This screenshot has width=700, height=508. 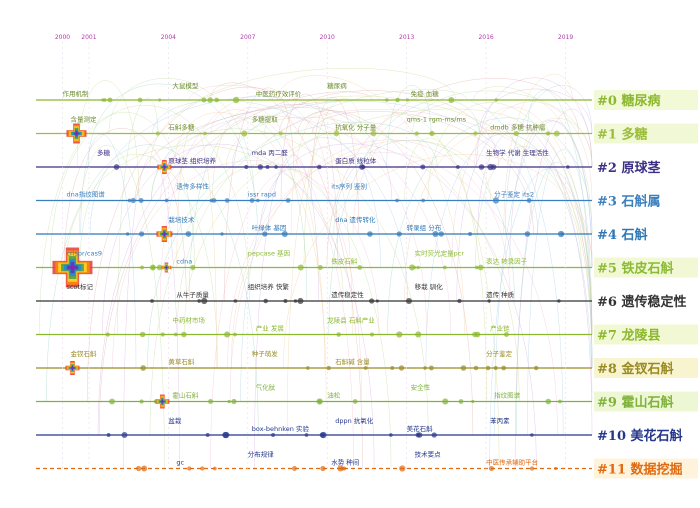 What do you see at coordinates (181, 127) in the screenshot?
I see `keyword-label: 石斛多糖` at bounding box center [181, 127].